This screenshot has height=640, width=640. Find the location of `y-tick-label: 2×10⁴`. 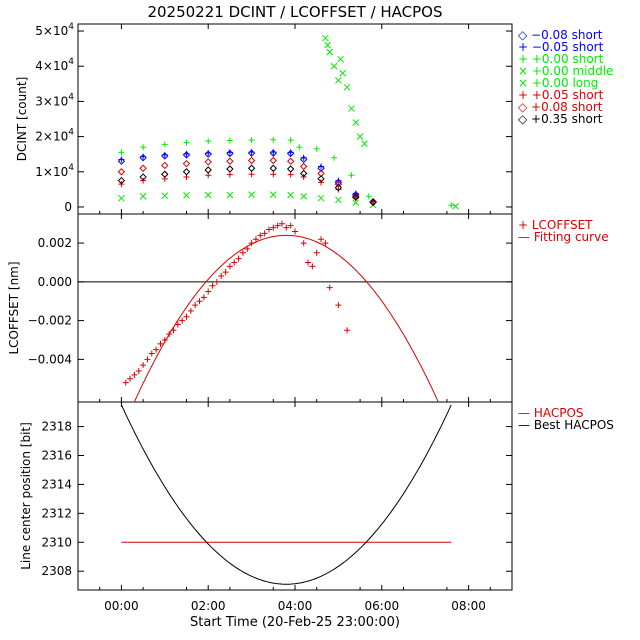

y-tick-label: 2×10⁴ is located at coordinates (54, 136).